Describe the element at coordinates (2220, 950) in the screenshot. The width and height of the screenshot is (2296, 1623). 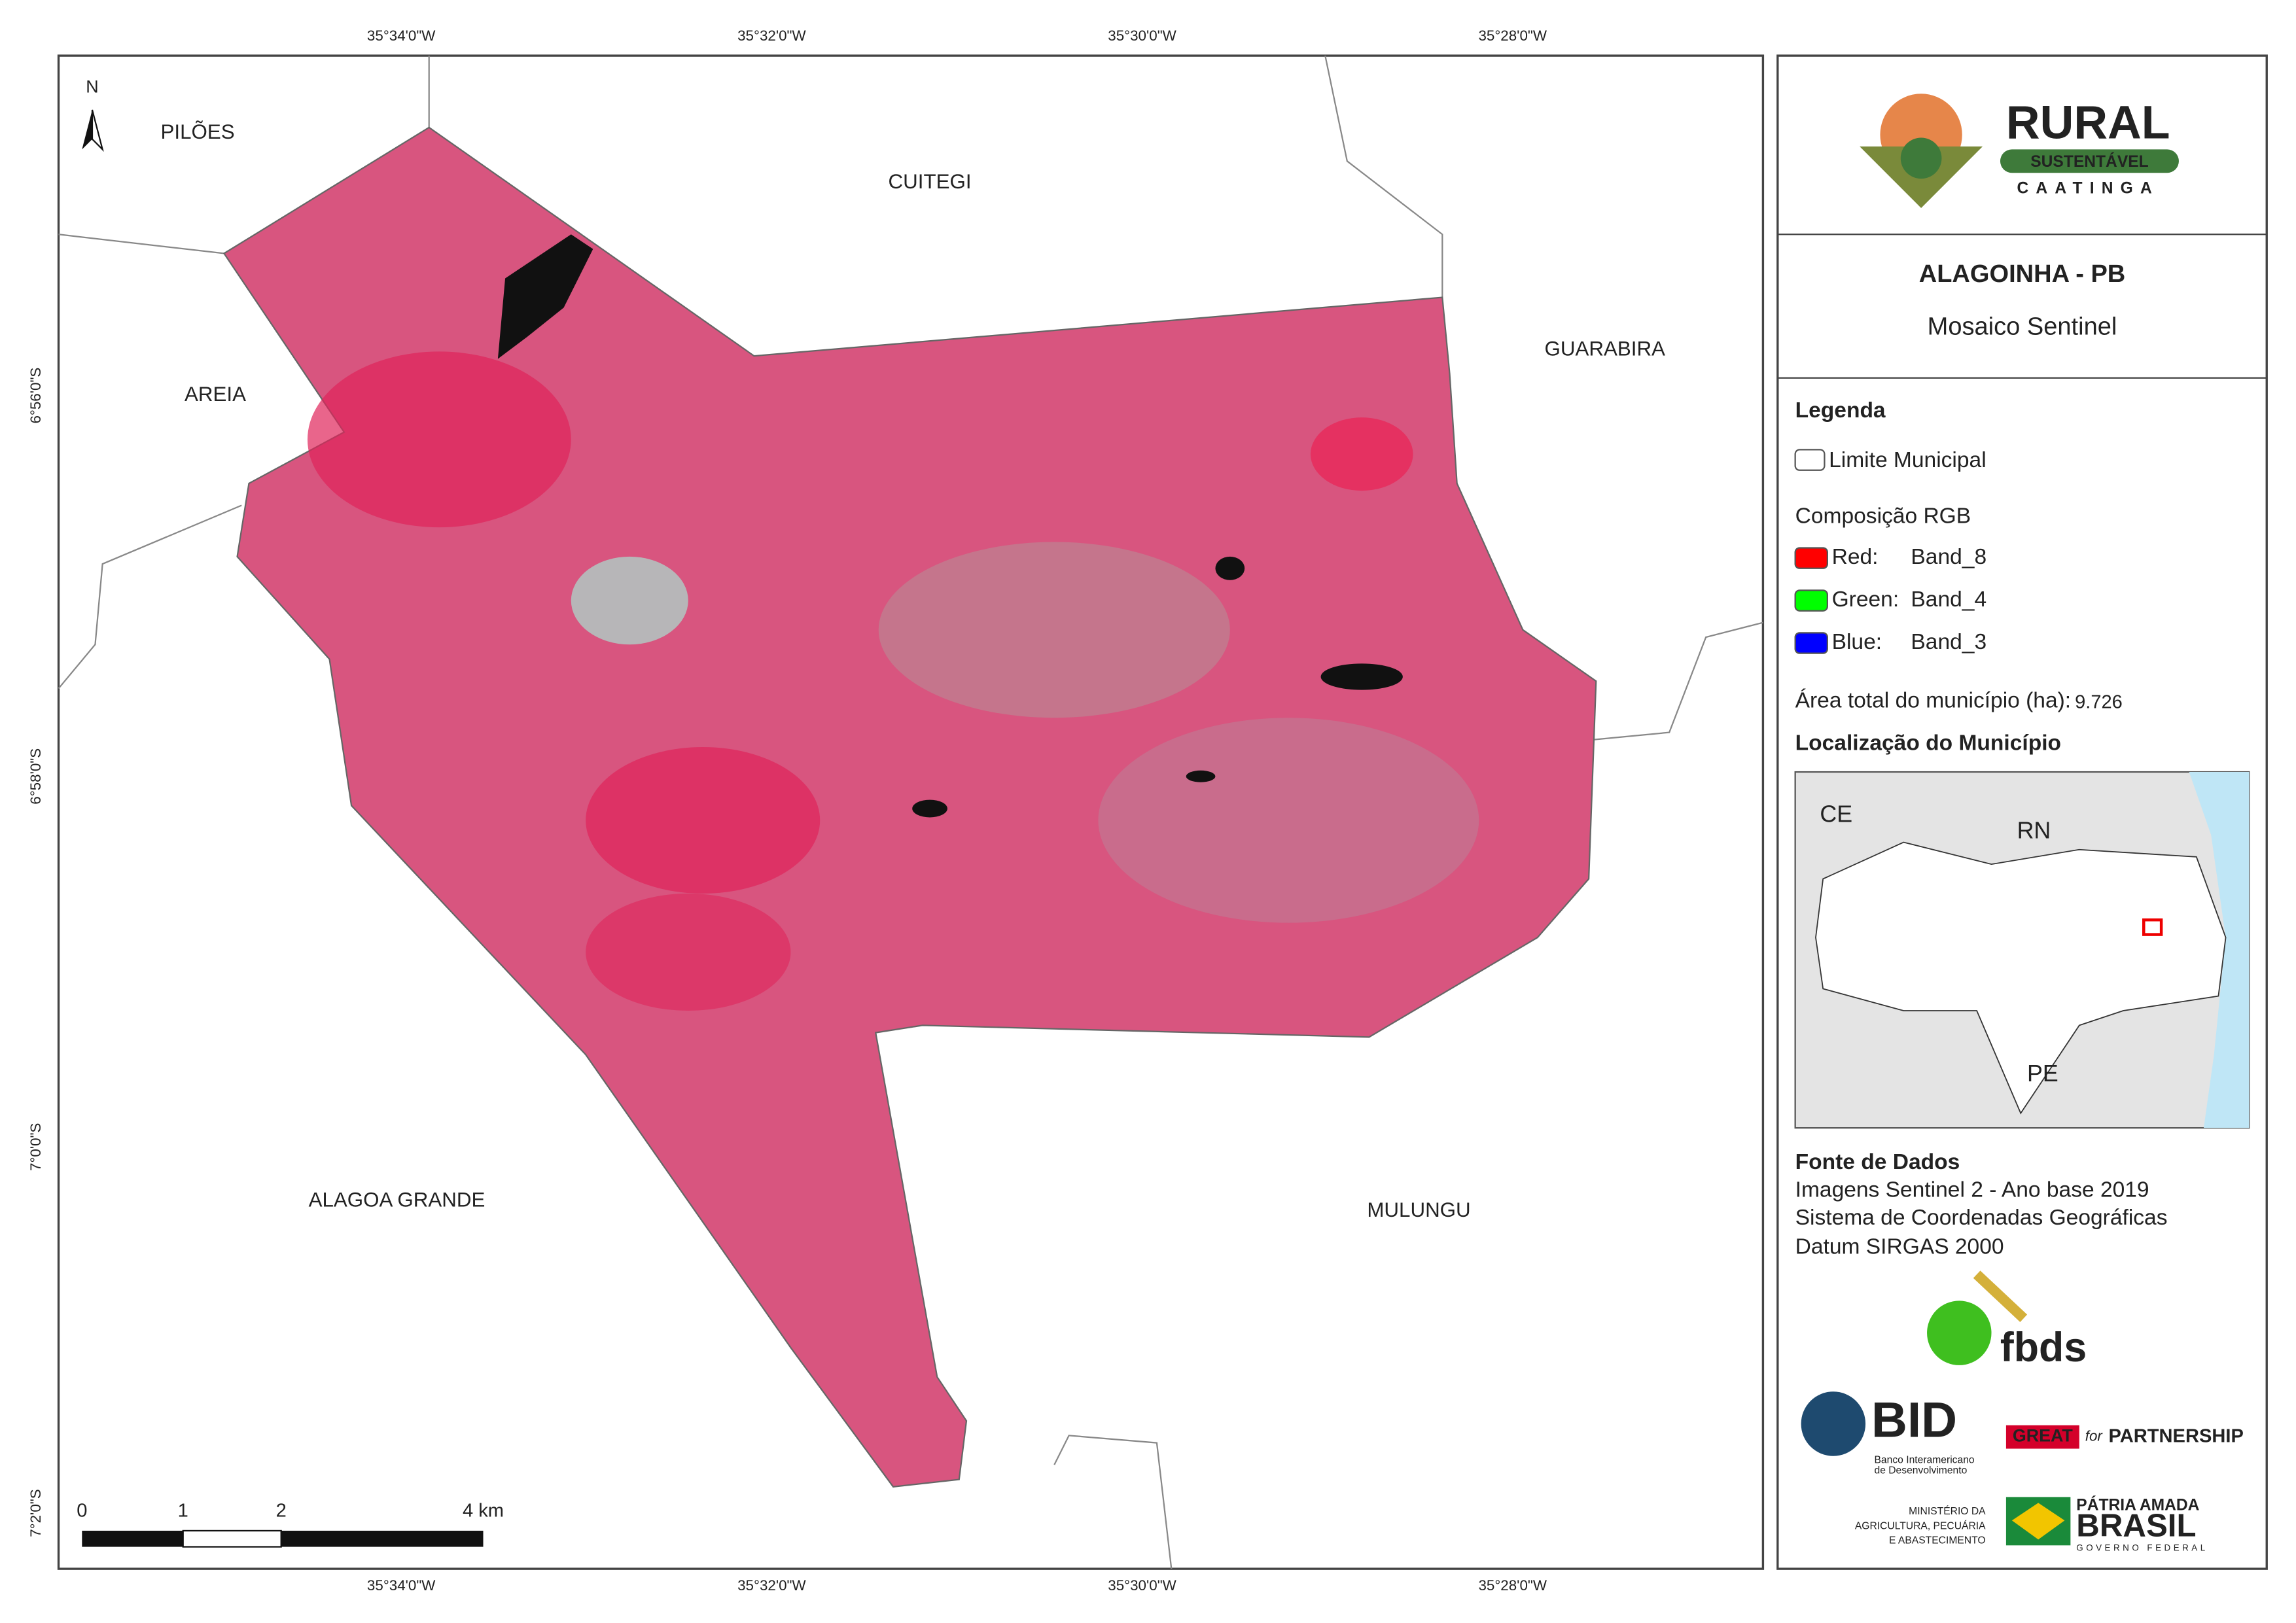
I see `ocean` at that location.